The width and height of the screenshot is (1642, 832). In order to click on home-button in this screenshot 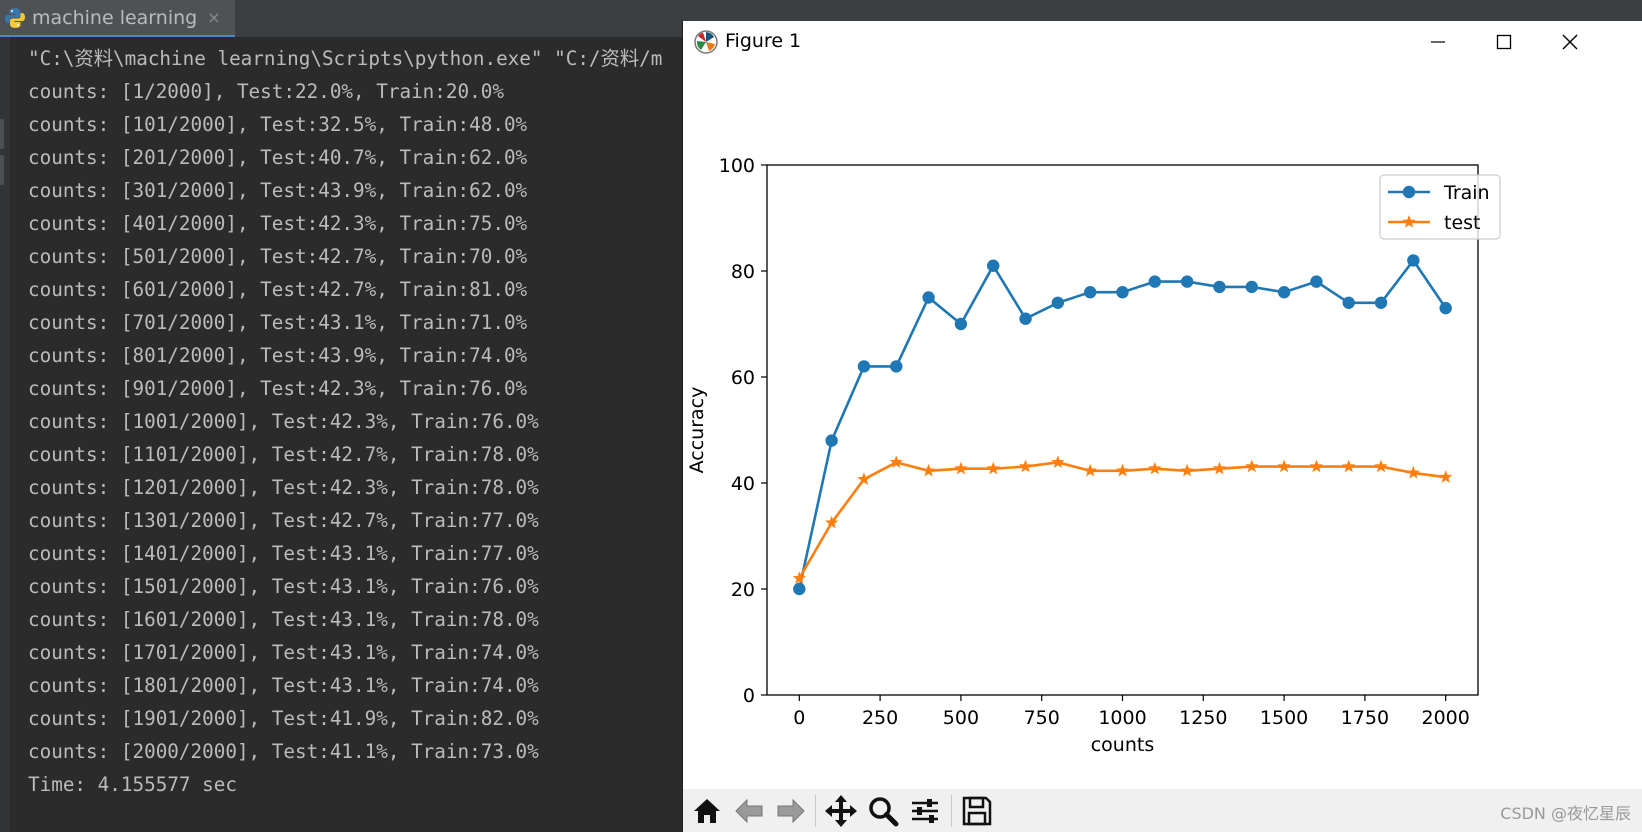, I will do `click(707, 810)`.